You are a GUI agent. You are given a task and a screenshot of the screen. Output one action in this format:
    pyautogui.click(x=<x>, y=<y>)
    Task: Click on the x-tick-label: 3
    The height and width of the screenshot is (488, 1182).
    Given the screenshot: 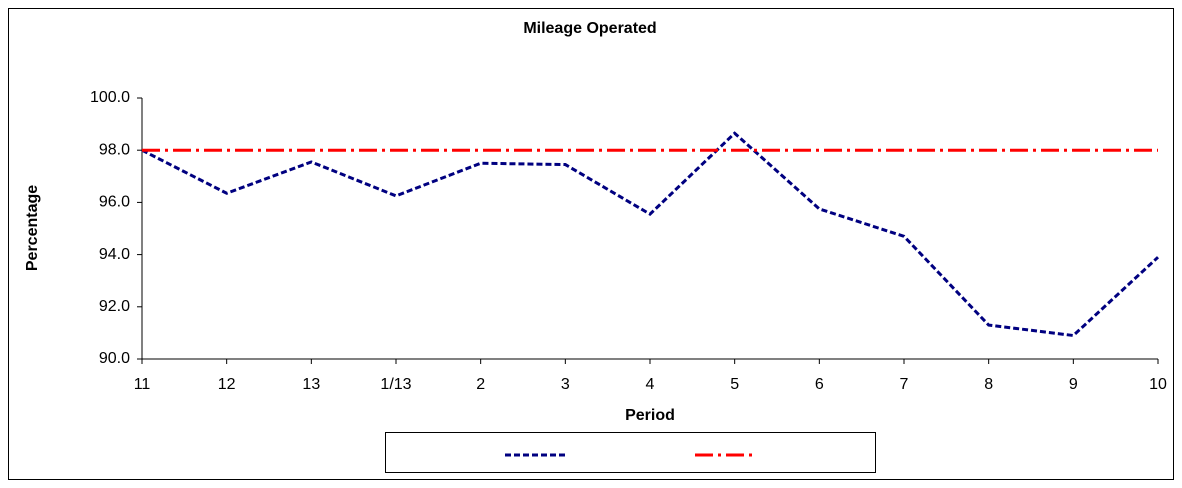 What is the action you would take?
    pyautogui.click(x=565, y=384)
    